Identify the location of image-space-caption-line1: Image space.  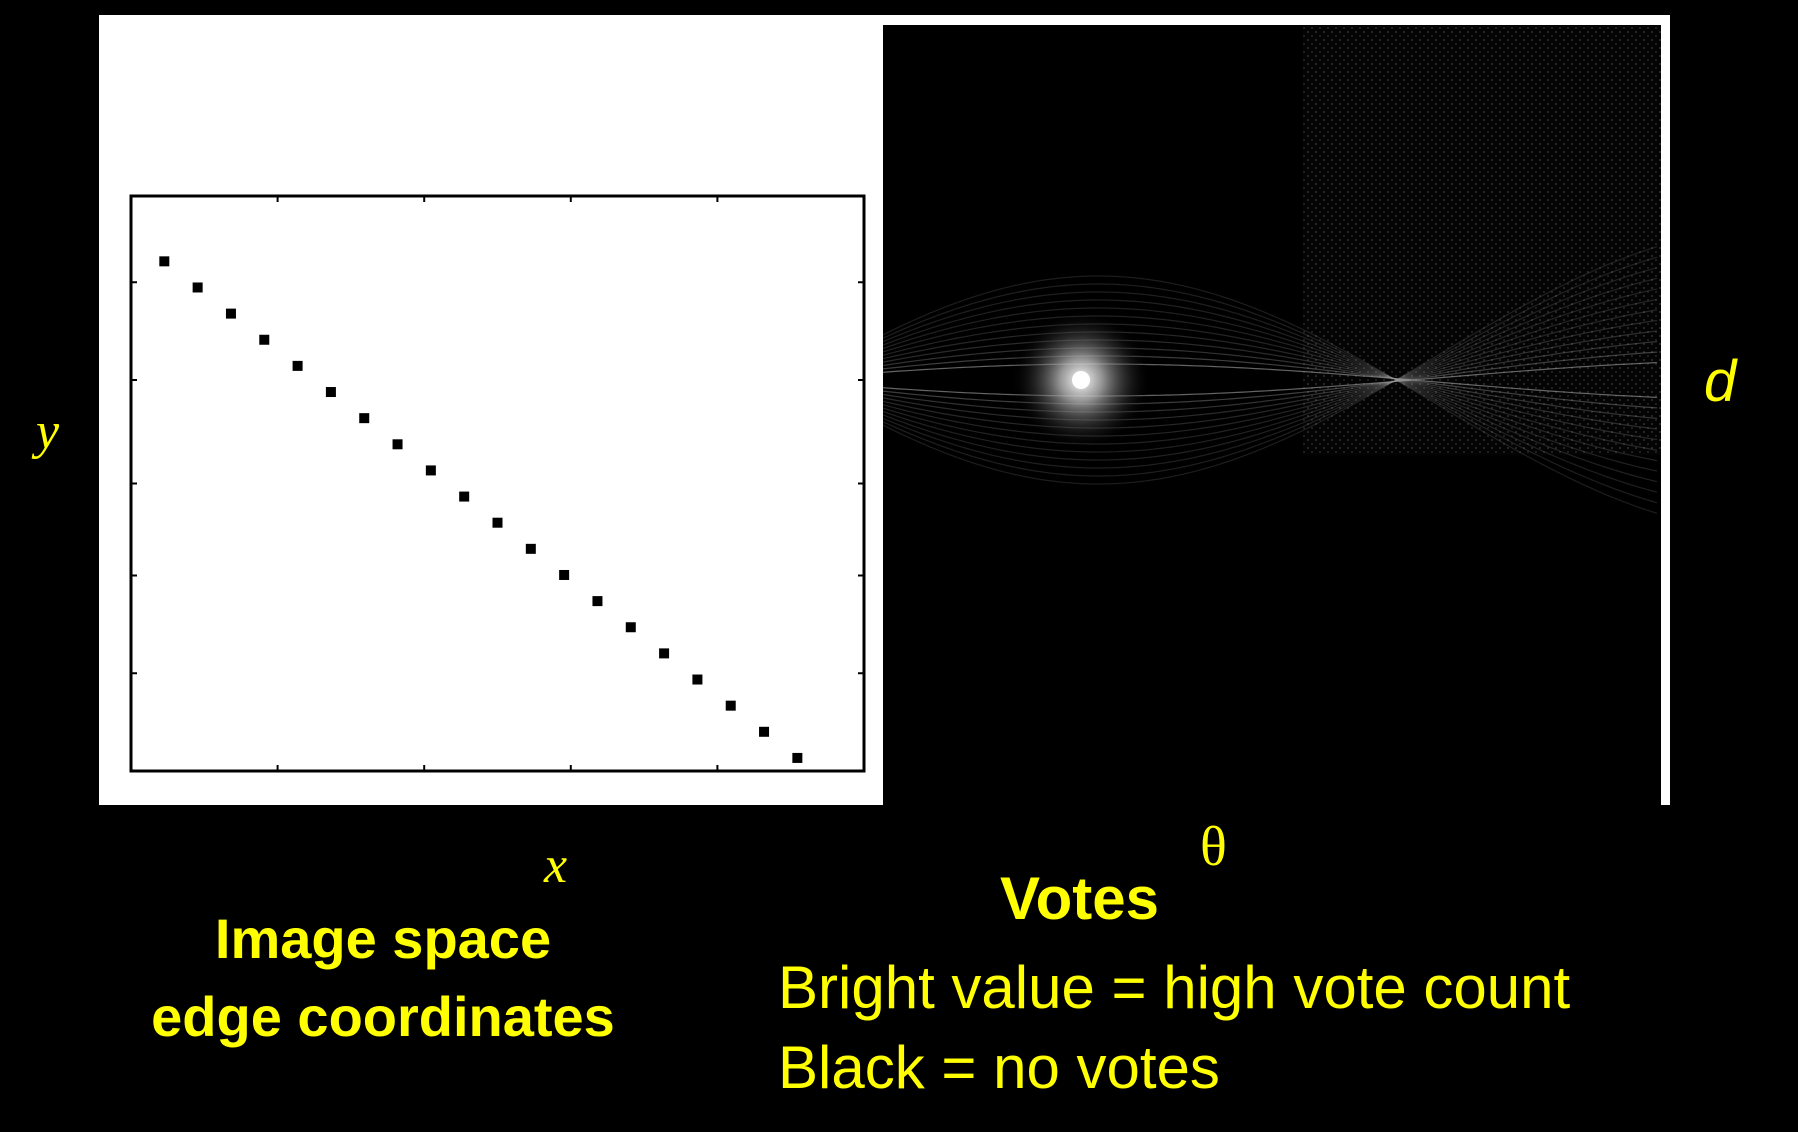
(383, 938).